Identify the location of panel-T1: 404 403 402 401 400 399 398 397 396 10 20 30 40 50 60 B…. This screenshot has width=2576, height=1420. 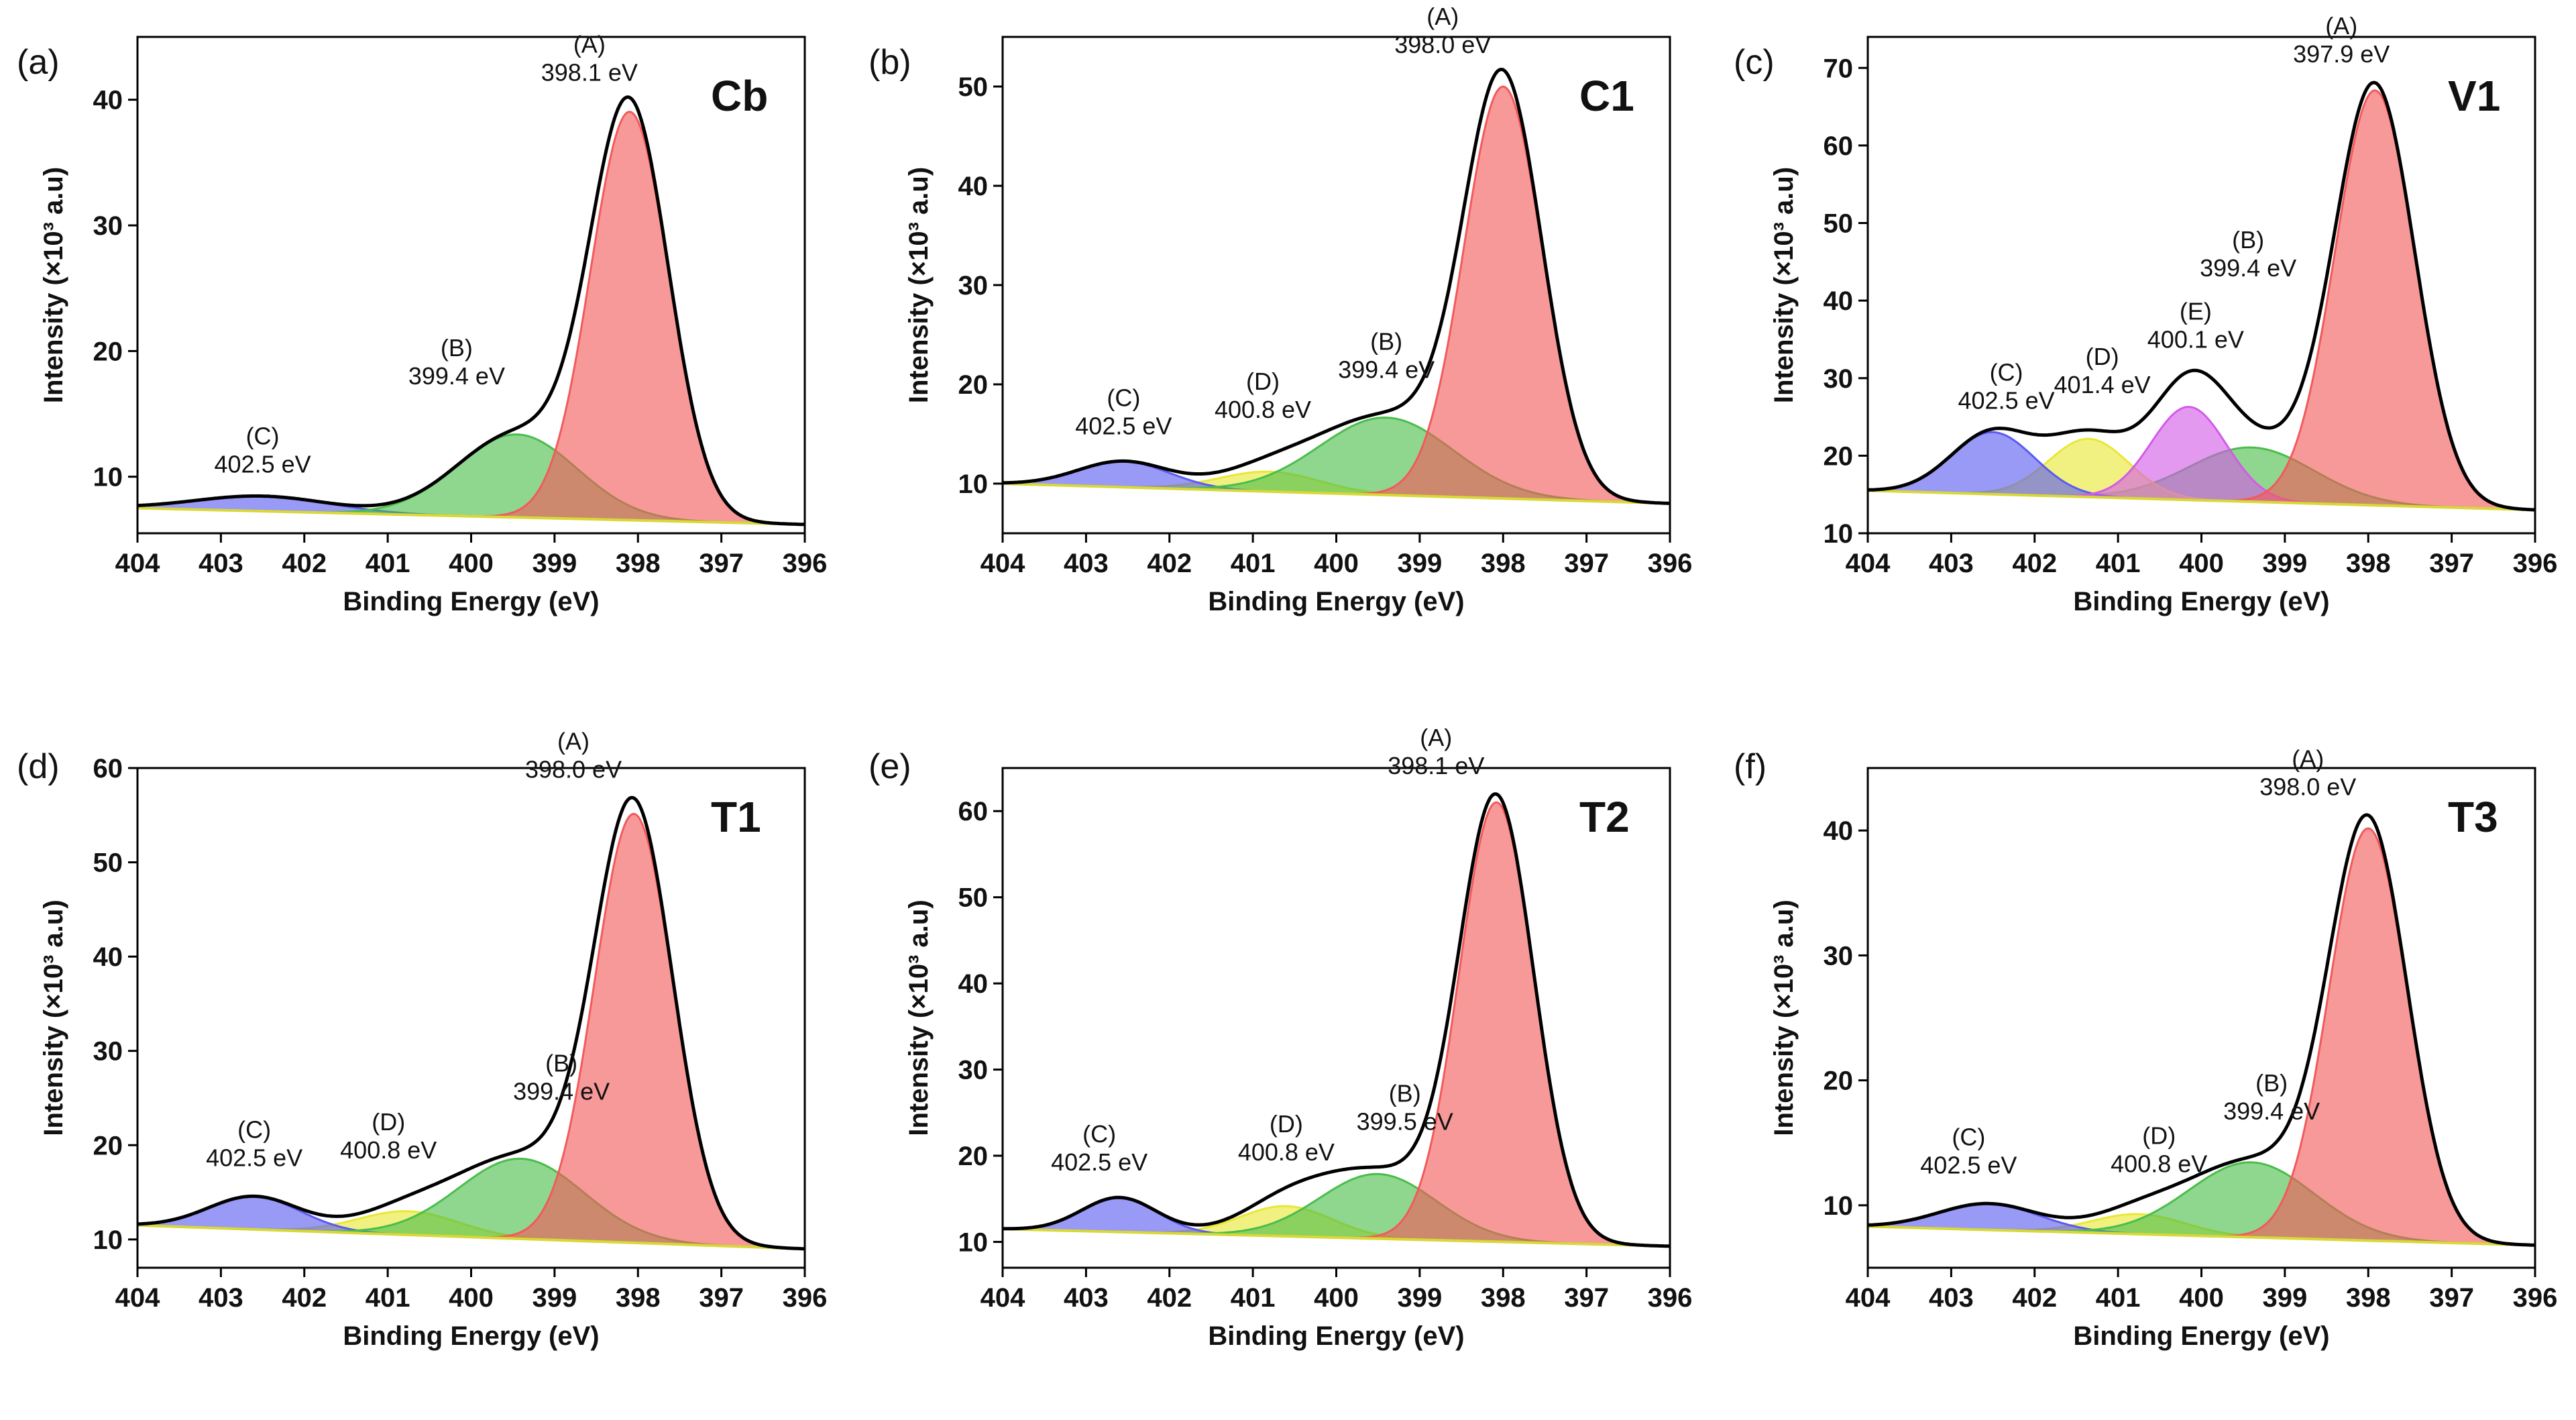
(422, 1039).